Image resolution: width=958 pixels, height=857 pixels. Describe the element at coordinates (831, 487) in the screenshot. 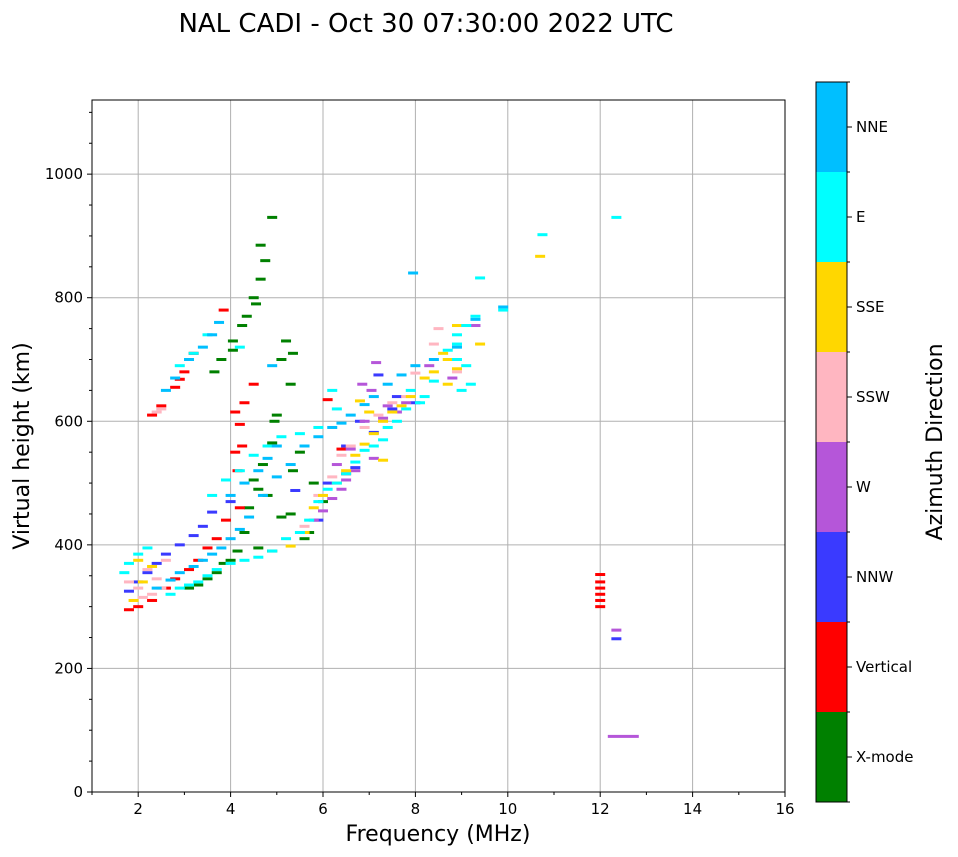

I see `colorbar-swatch-w` at that location.